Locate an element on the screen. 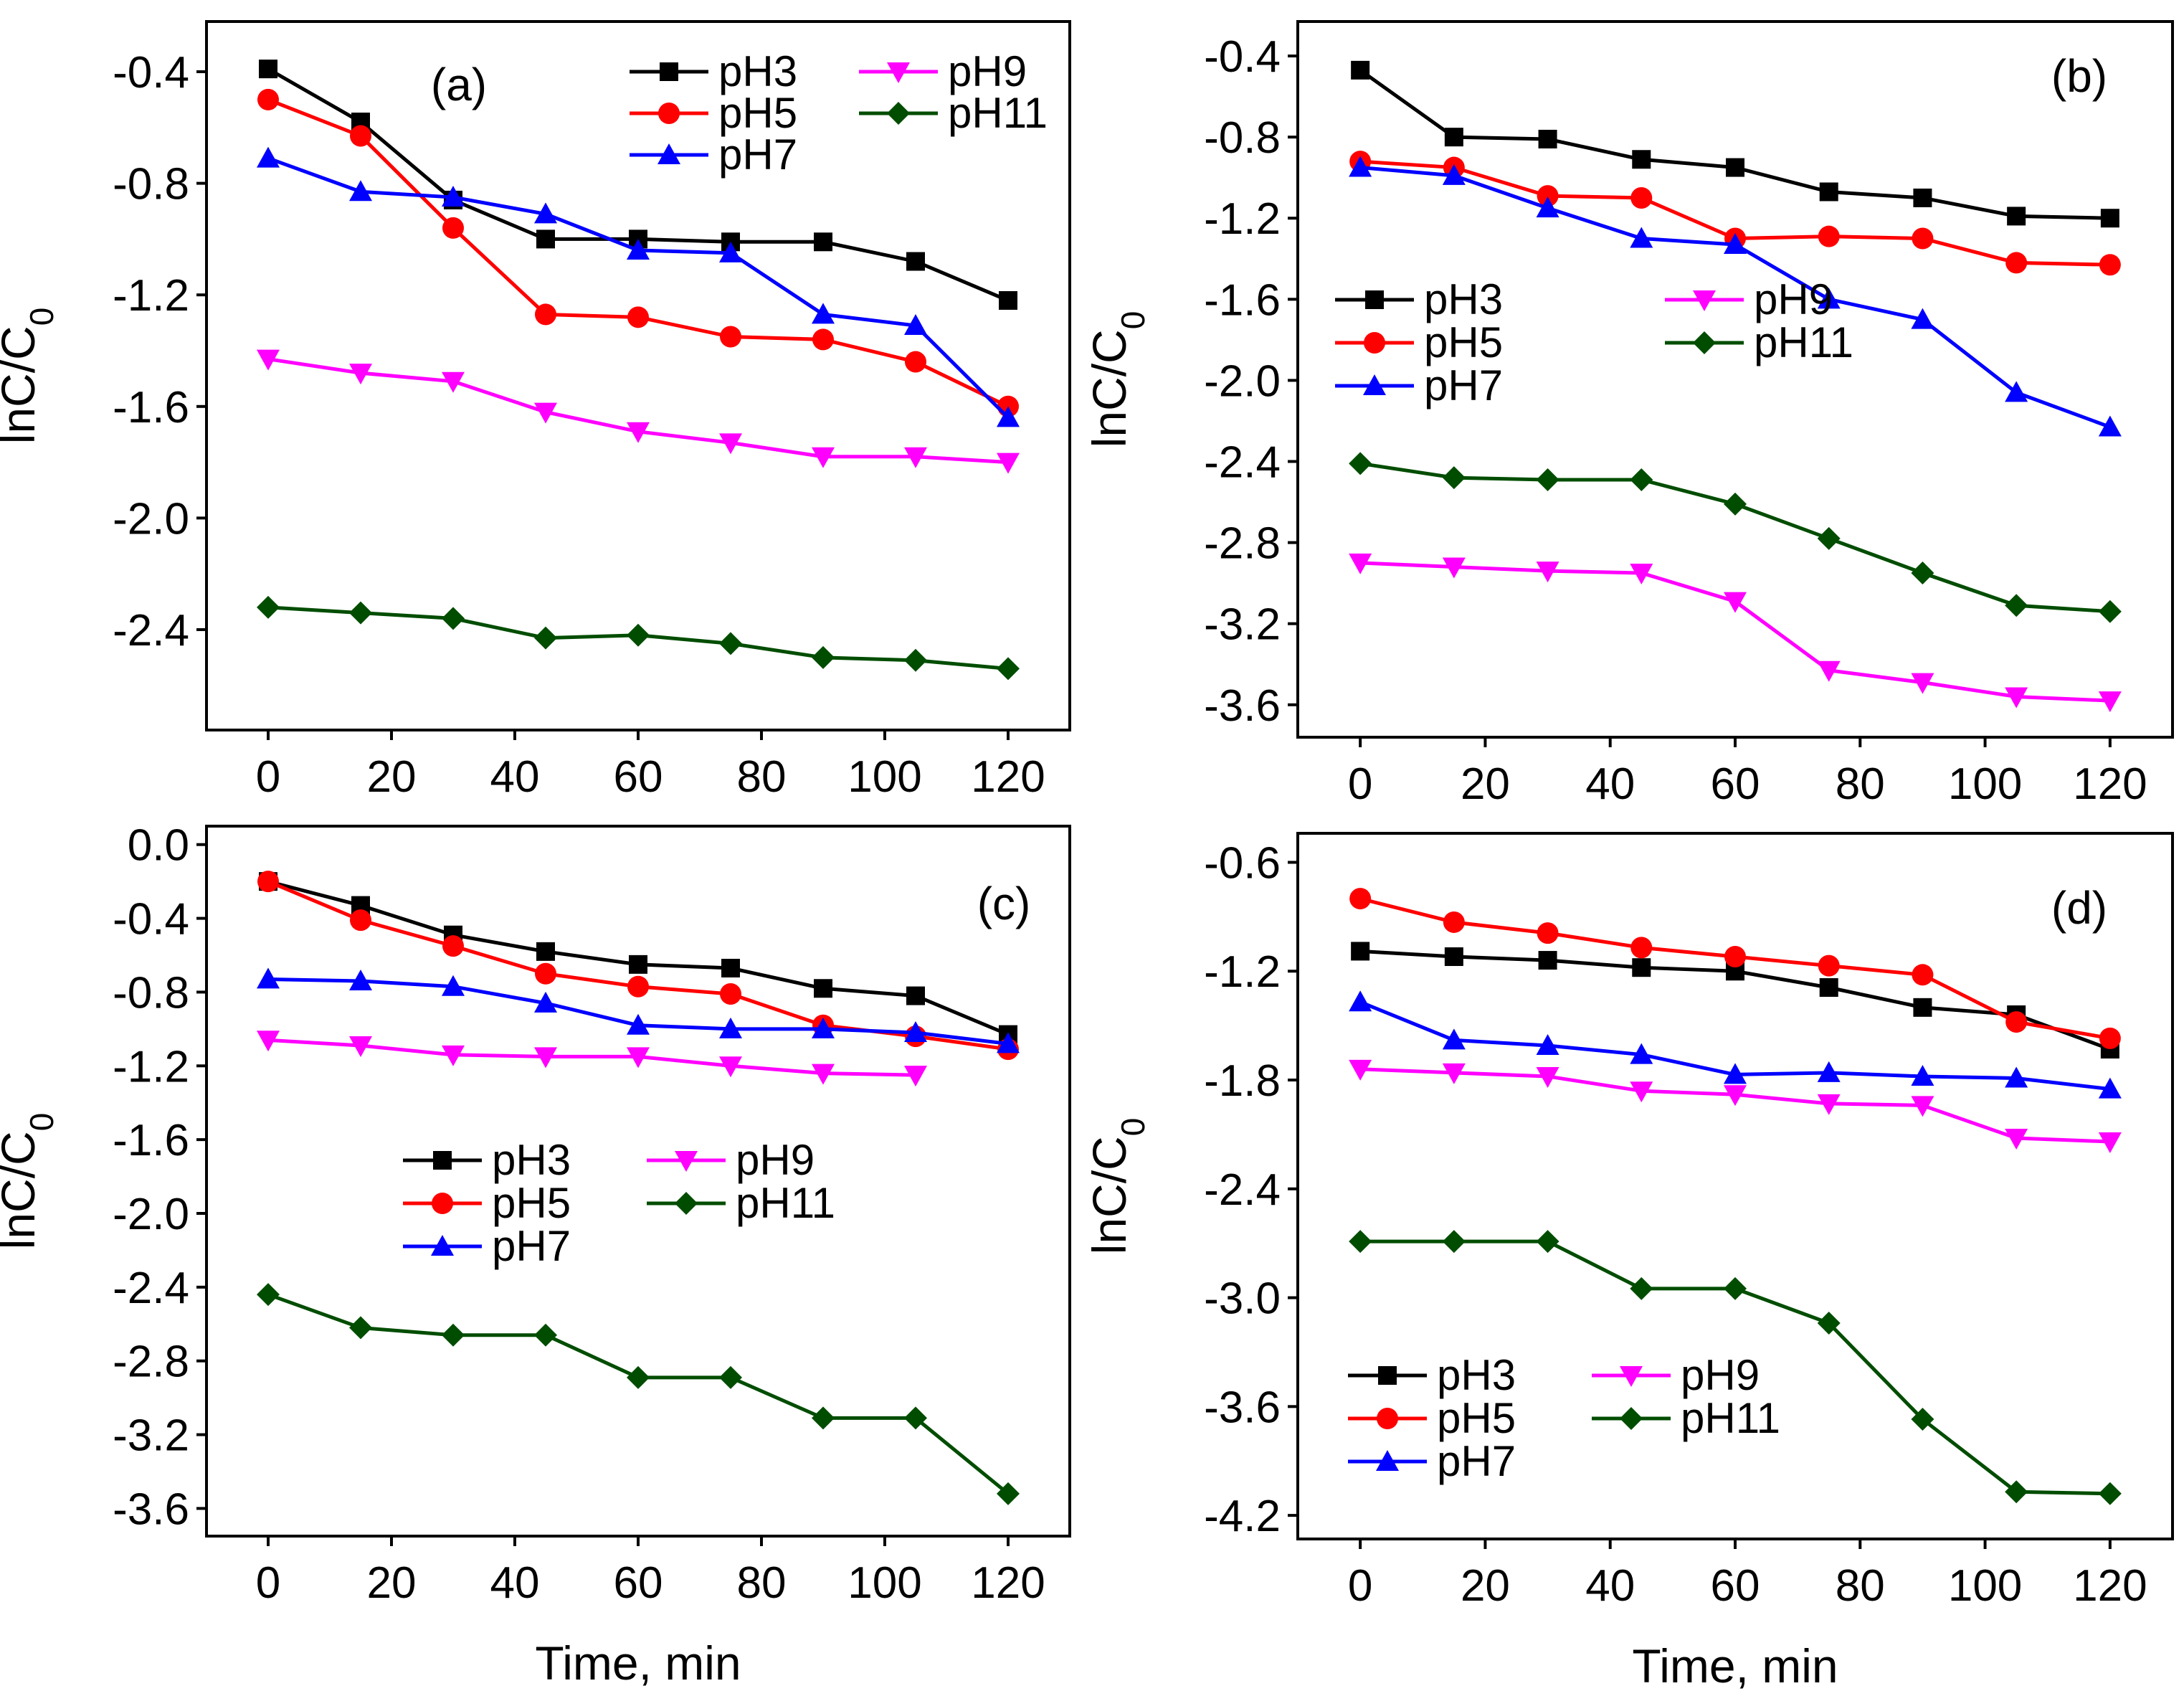 The image size is (2184, 1691). y-tick-label-b: -3.2 is located at coordinates (1242, 625).